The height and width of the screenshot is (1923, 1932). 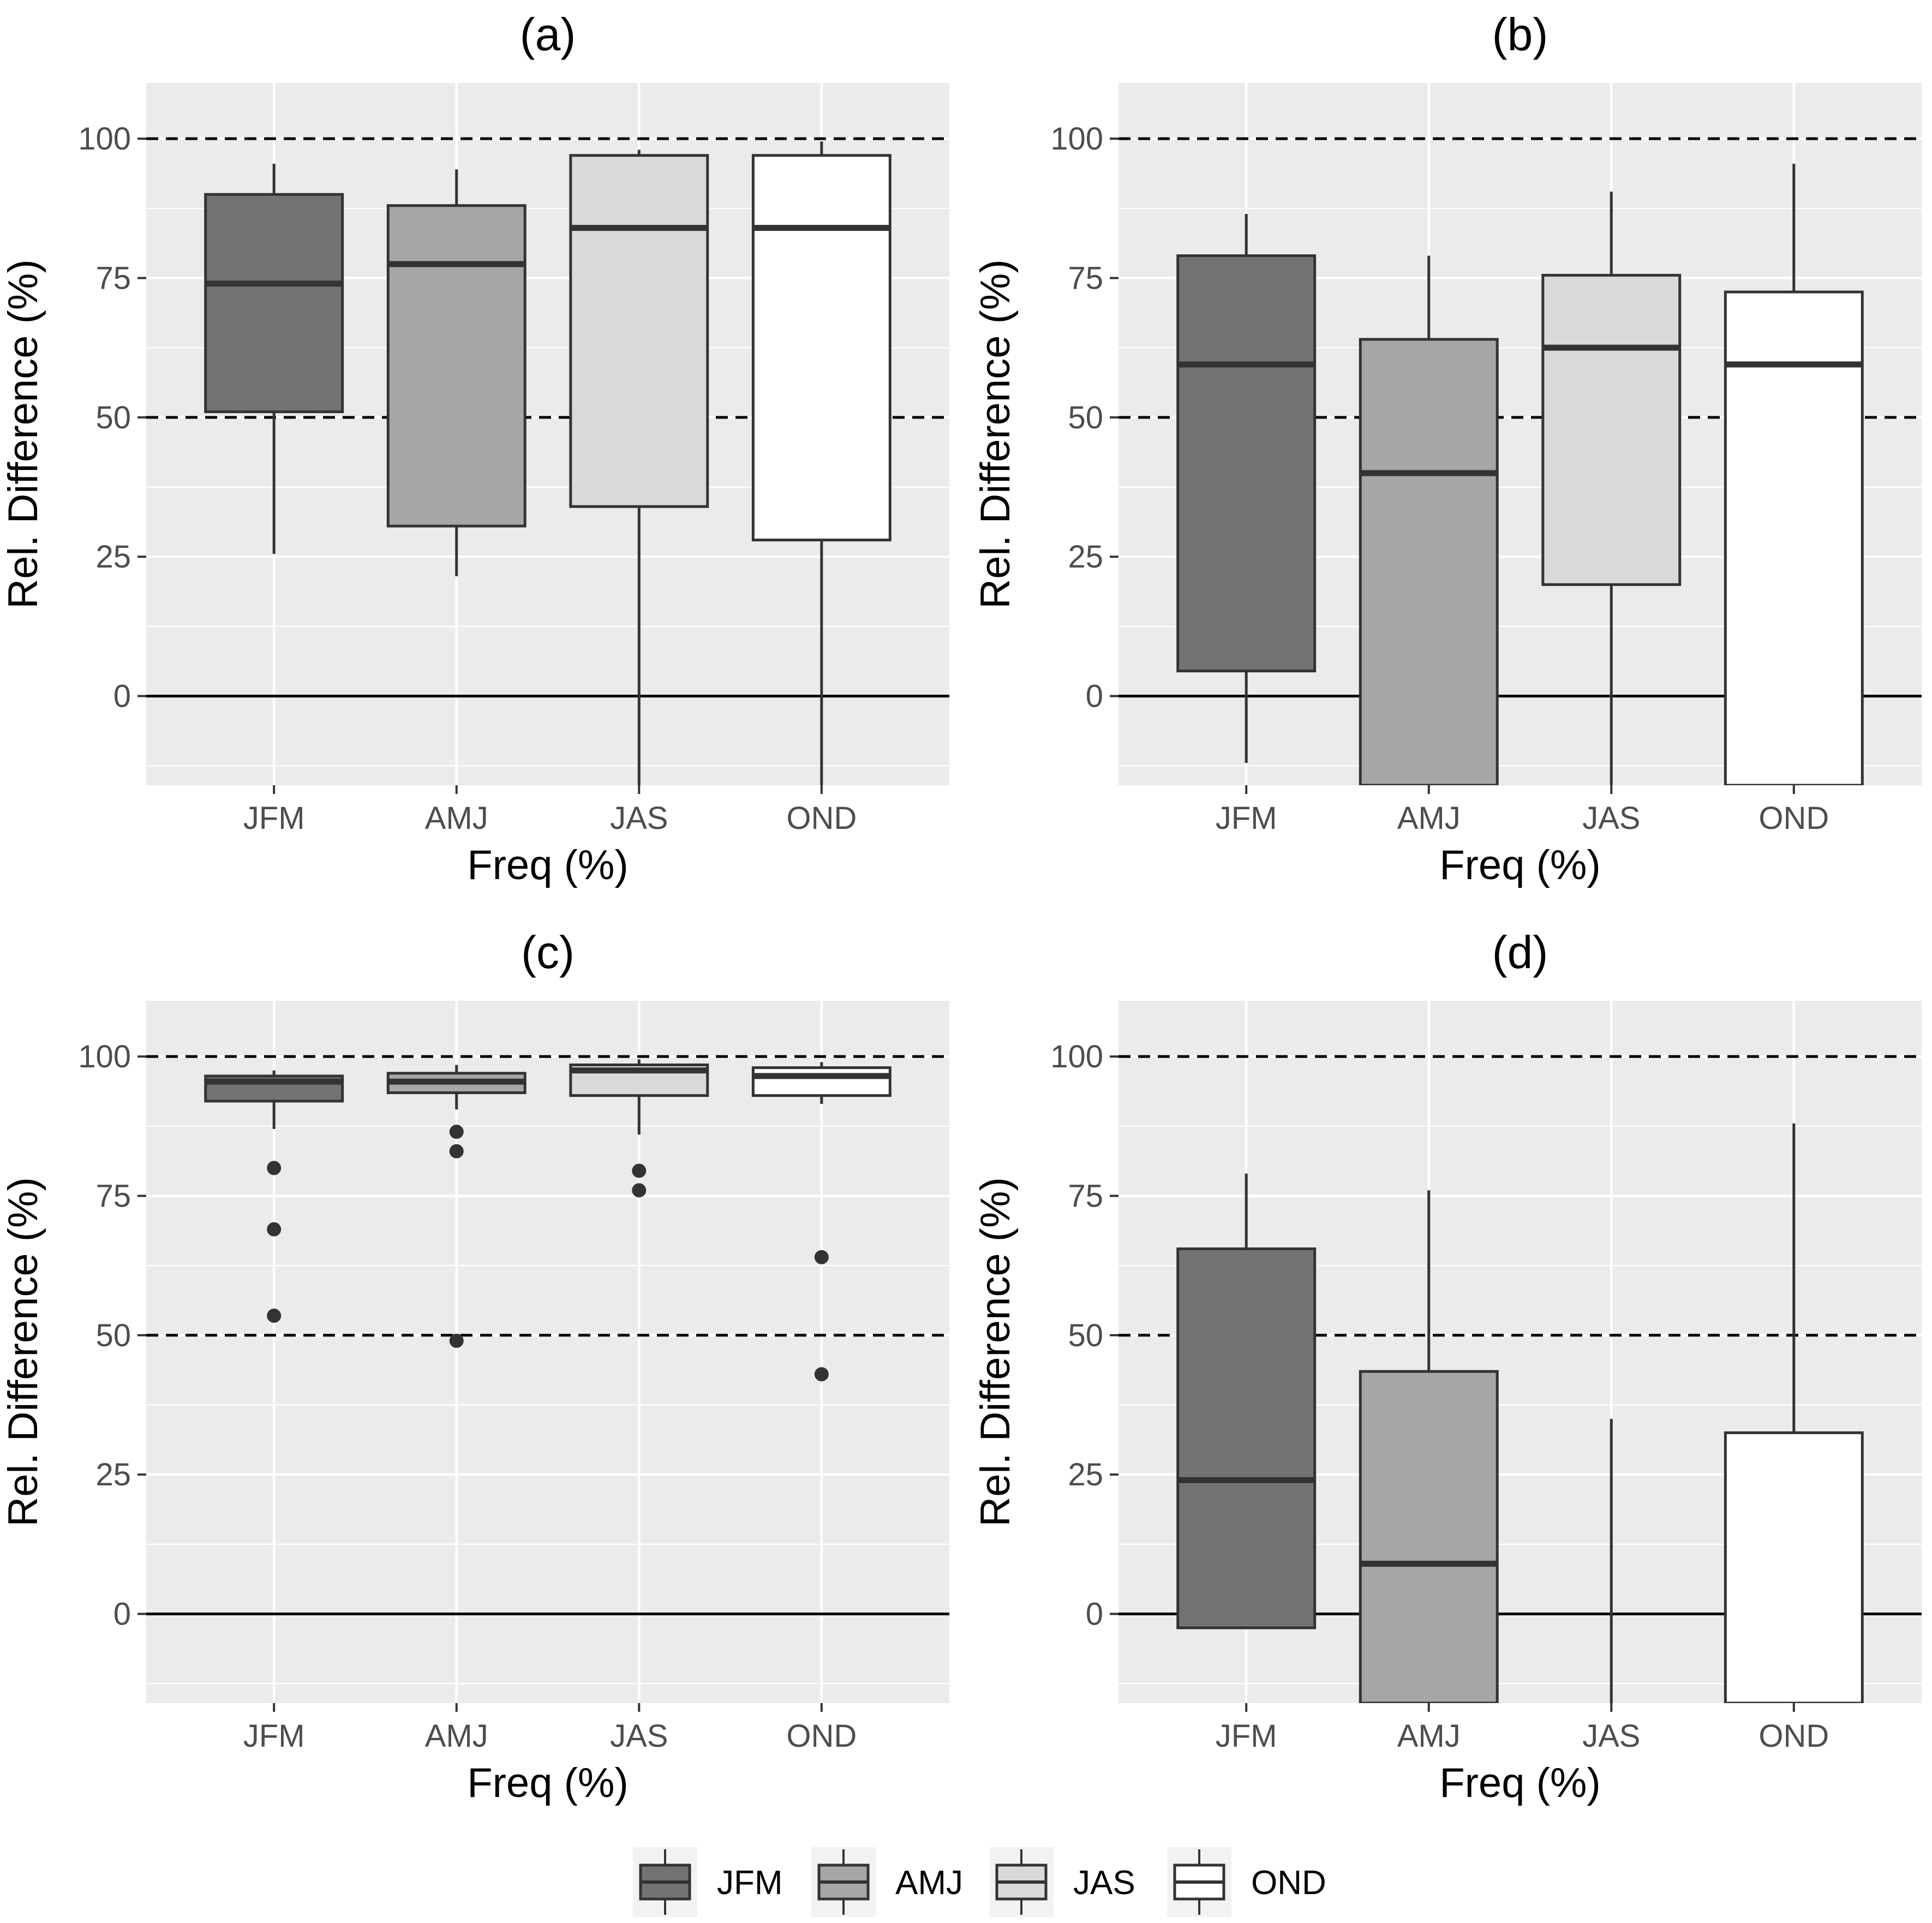 What do you see at coordinates (548, 952) in the screenshot?
I see `panel-title: (c)` at bounding box center [548, 952].